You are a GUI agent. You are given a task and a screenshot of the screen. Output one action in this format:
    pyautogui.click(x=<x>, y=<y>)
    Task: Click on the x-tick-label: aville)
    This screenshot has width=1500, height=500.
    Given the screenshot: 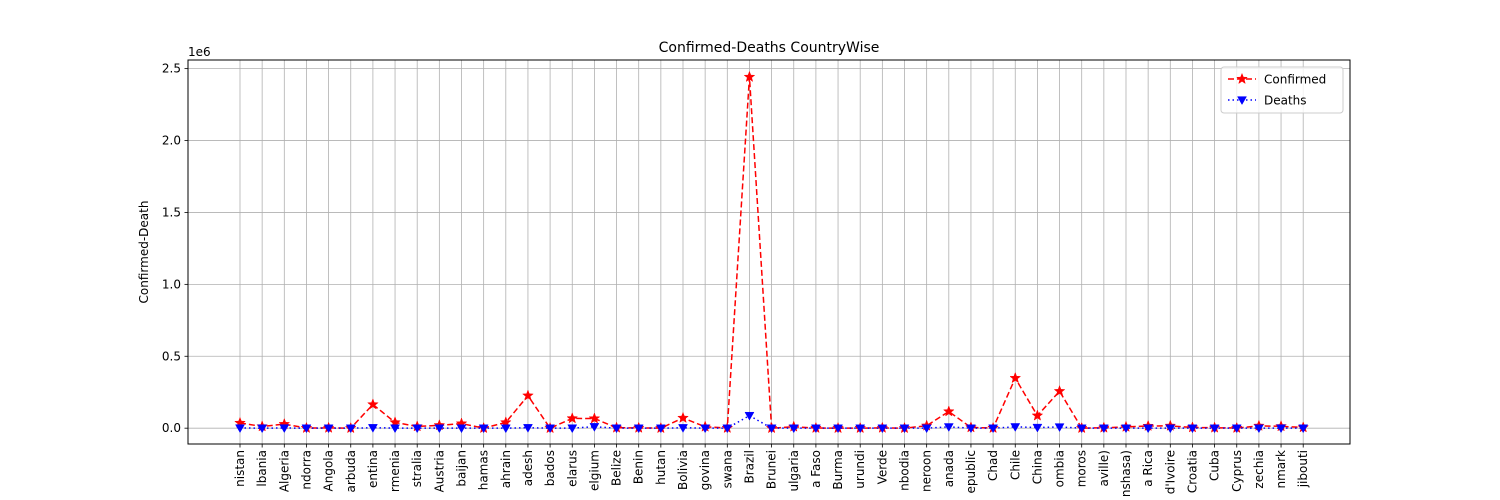 What is the action you would take?
    pyautogui.click(x=1104, y=468)
    